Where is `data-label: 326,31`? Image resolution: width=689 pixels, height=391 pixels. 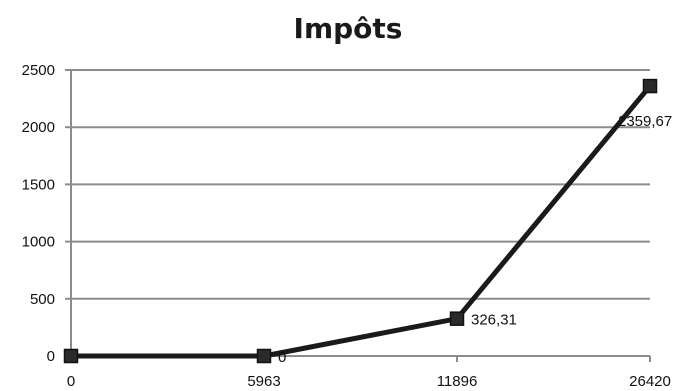 data-label: 326,31 is located at coordinates (494, 320).